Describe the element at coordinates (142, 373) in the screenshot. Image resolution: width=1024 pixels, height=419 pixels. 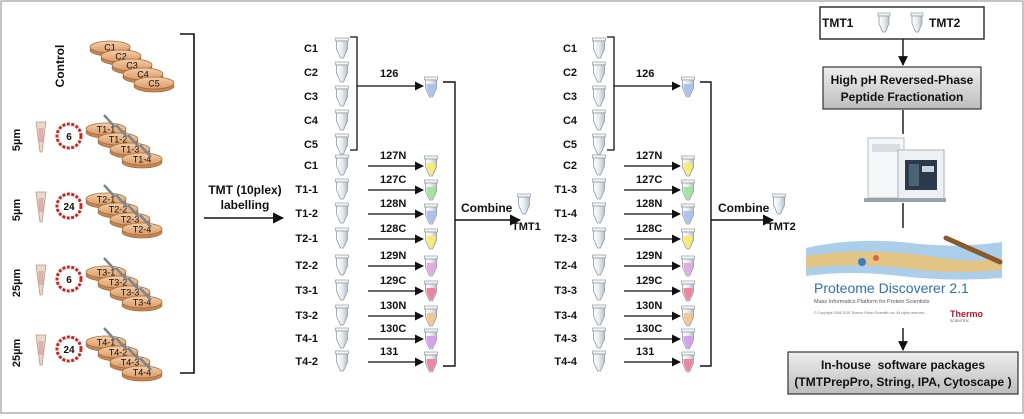
I see `group4-dish-4-label: T4-4` at that location.